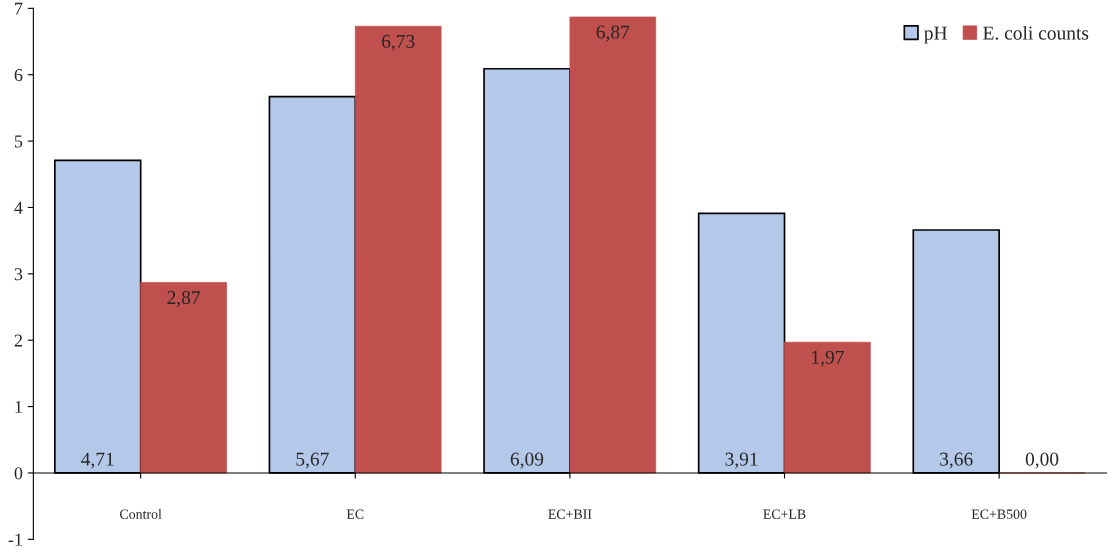 This screenshot has width=1112, height=556. What do you see at coordinates (15, 539) in the screenshot?
I see `y-tick-label: -1` at bounding box center [15, 539].